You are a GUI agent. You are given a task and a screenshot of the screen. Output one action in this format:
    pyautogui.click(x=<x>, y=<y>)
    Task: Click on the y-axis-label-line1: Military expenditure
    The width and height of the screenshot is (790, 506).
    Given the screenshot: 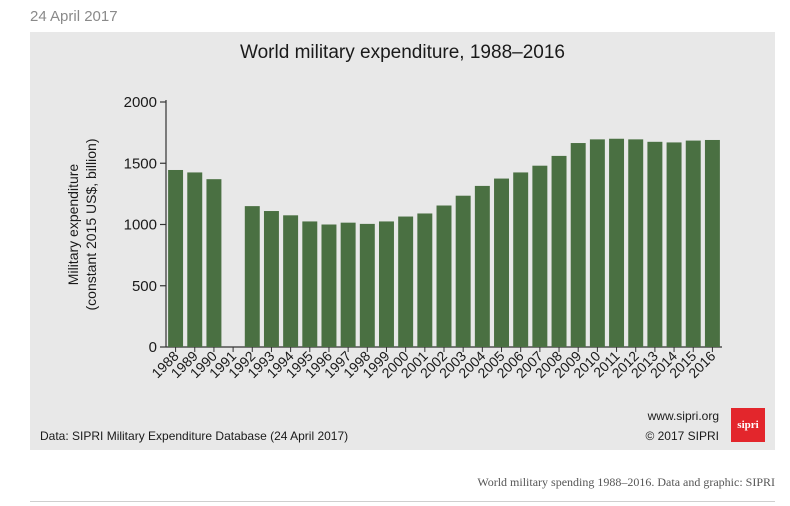 What is the action you would take?
    pyautogui.click(x=73, y=225)
    